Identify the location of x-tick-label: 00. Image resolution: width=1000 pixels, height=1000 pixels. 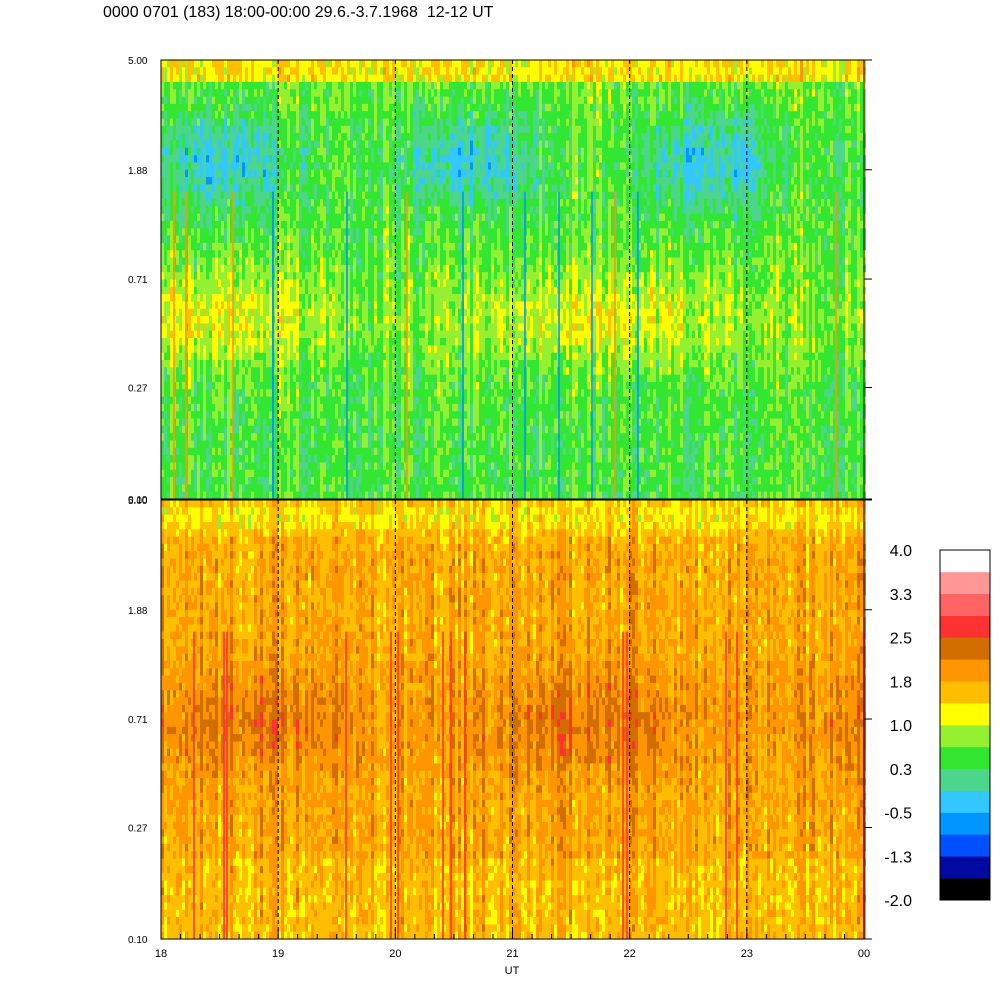
(864, 954).